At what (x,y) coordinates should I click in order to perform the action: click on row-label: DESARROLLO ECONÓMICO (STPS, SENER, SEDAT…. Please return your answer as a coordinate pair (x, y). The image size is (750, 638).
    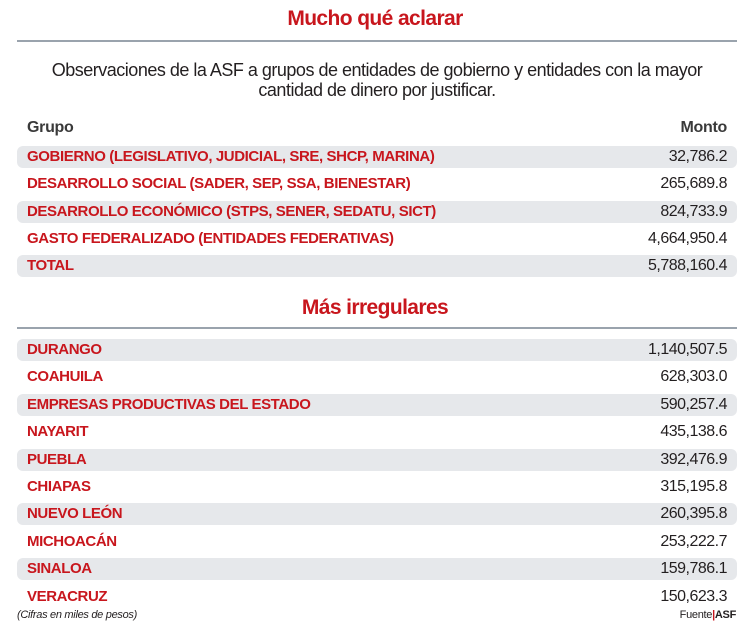
    Looking at the image, I should click on (231, 211).